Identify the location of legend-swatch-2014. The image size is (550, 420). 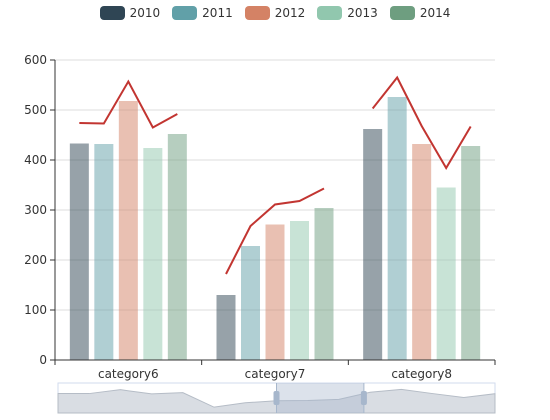
(402, 13).